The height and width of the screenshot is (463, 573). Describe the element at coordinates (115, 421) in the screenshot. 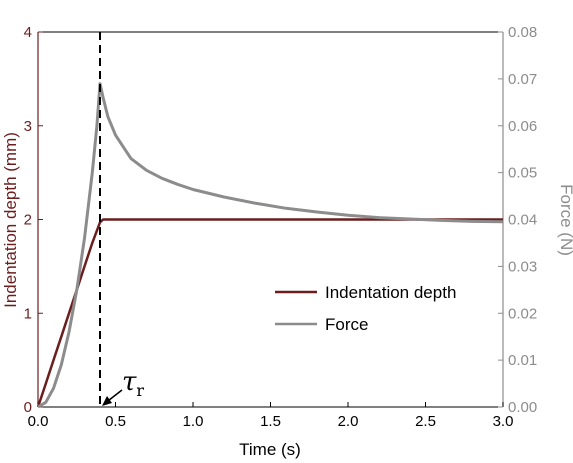

I see `x-tick-label: 0.5` at that location.